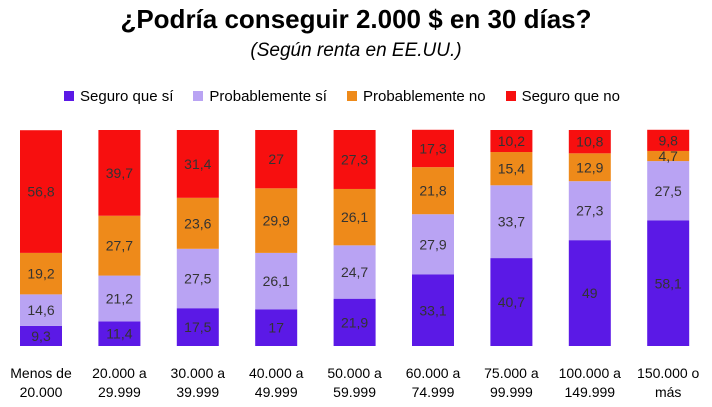  I want to click on data-label: 4,7, so click(668, 156).